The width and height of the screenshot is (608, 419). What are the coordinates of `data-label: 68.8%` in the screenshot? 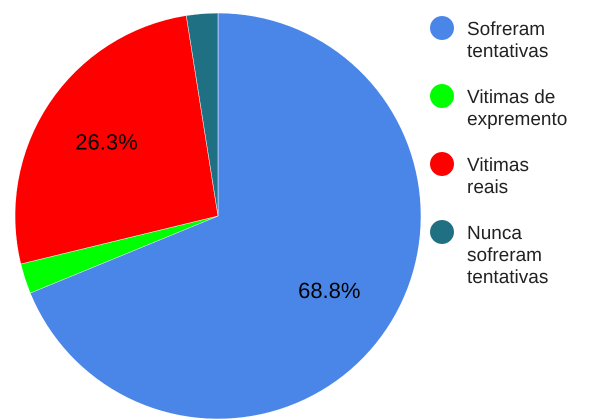 It's located at (329, 291).